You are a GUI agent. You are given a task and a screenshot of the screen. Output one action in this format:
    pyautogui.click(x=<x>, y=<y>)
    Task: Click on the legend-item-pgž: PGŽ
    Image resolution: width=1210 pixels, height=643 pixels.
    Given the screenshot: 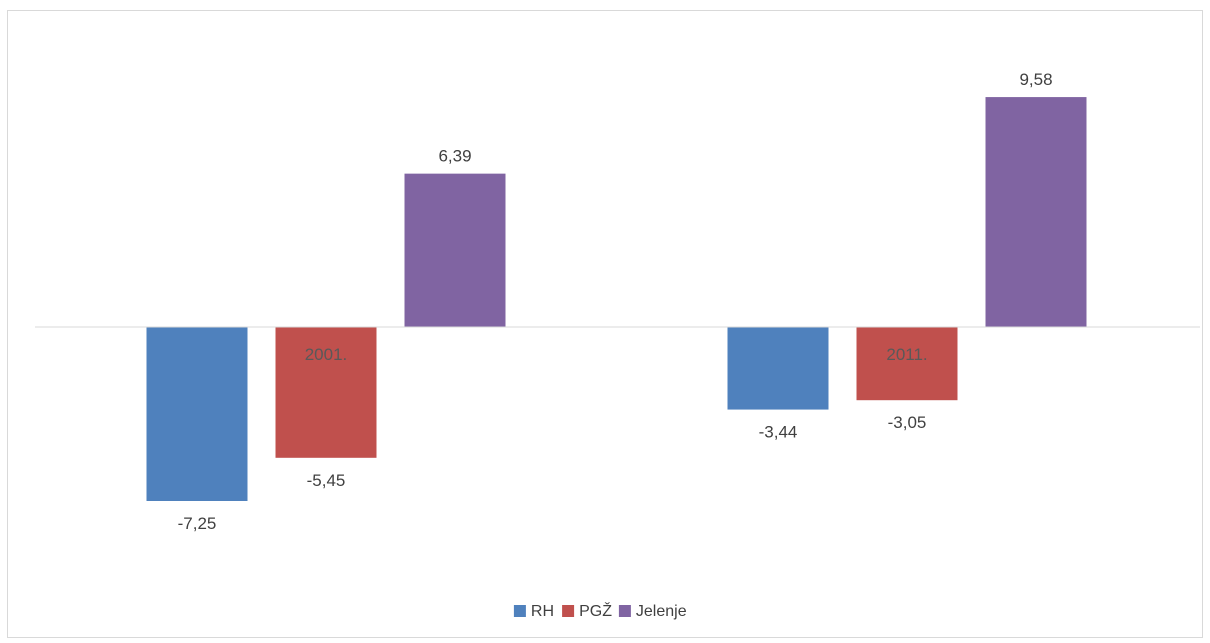 What is the action you would take?
    pyautogui.click(x=587, y=610)
    